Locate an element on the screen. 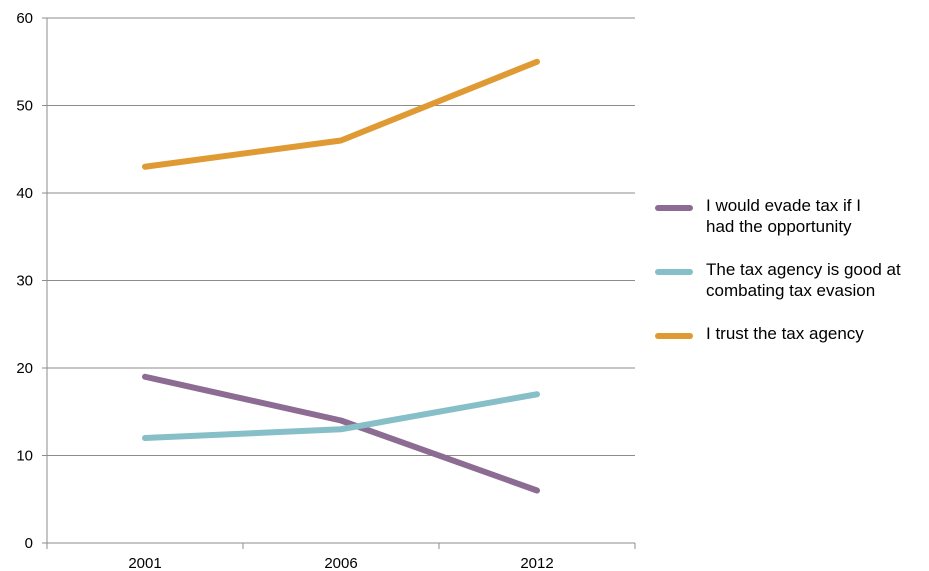 The image size is (929, 571). y-tick-label: 30 is located at coordinates (24, 281).